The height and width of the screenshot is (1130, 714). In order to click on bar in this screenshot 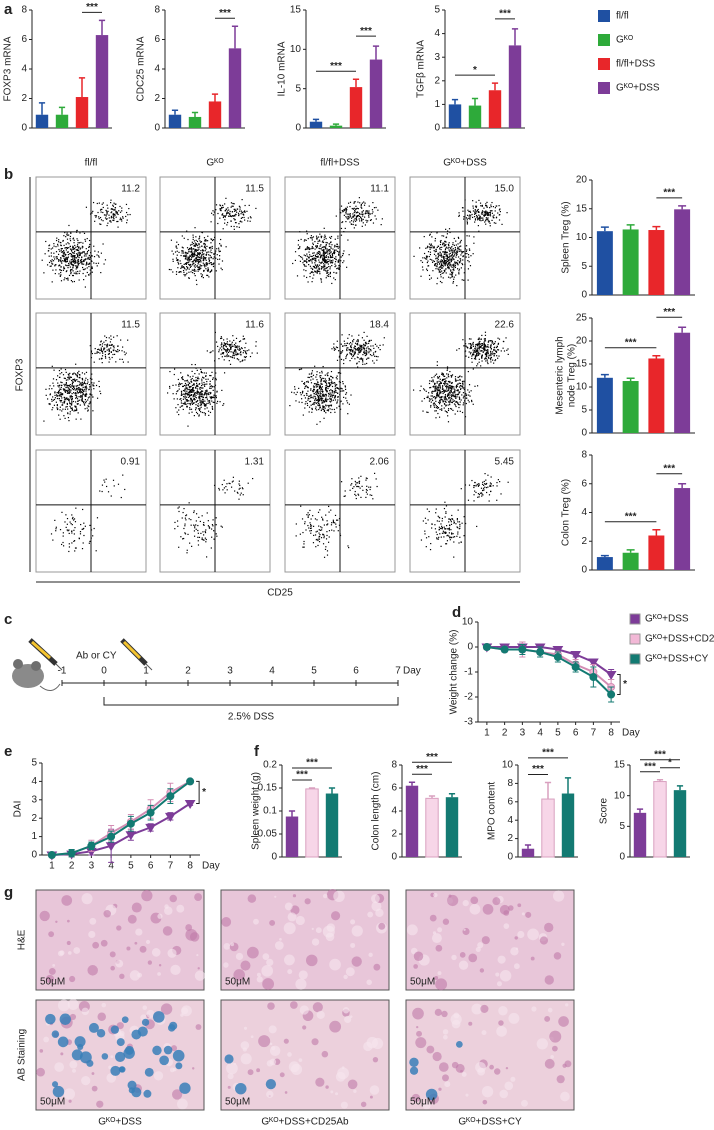, I will do `click(548, 828)`.